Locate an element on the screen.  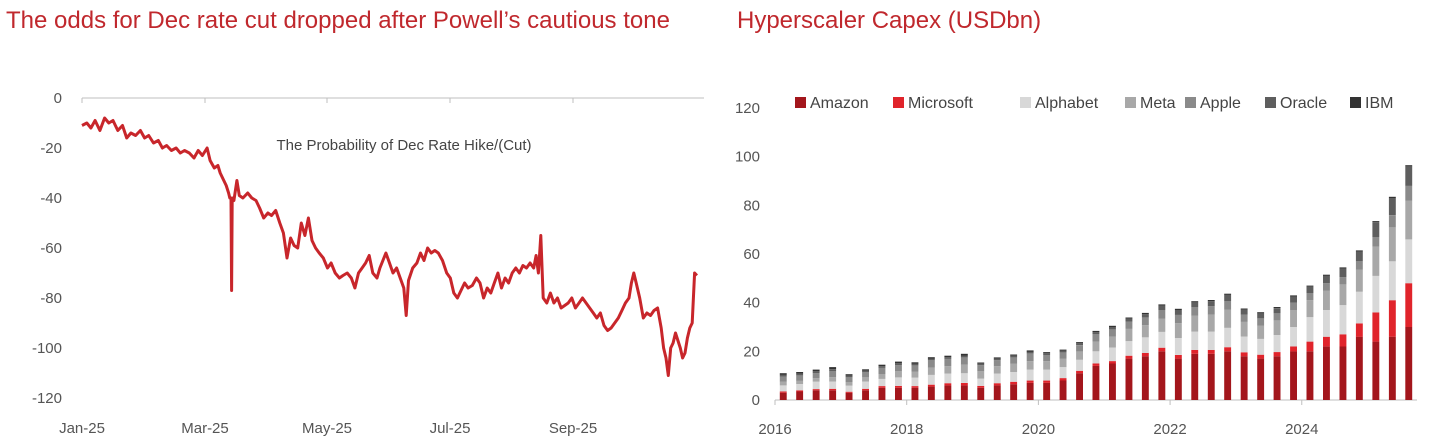
y-tick-label: 40 is located at coordinates (751, 303).